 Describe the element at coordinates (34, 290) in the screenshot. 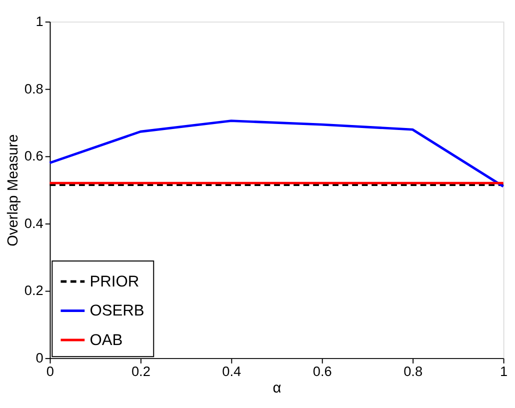

I see `y-tick-label: 0.2` at that location.